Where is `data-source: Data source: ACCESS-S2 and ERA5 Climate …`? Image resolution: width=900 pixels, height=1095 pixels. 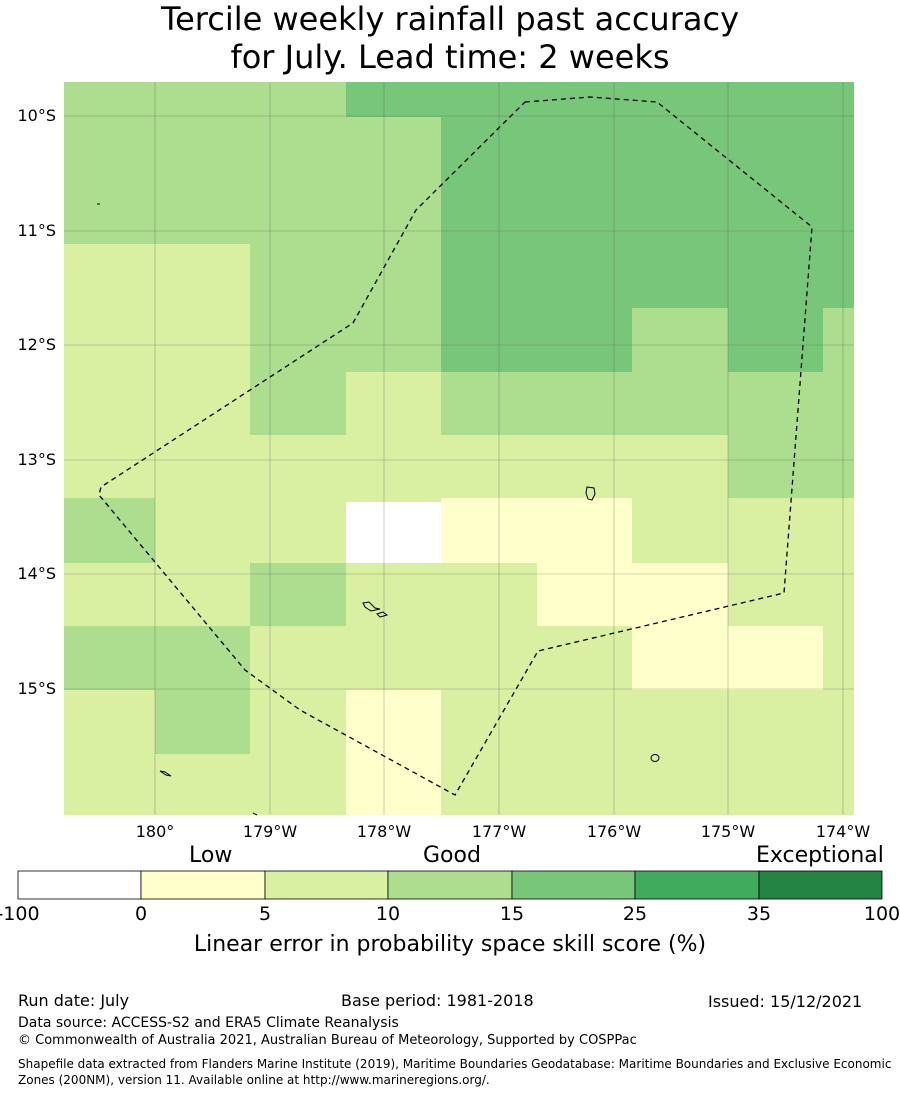 data-source: Data source: ACCESS-S2 and ERA5 Climate … is located at coordinates (208, 1023).